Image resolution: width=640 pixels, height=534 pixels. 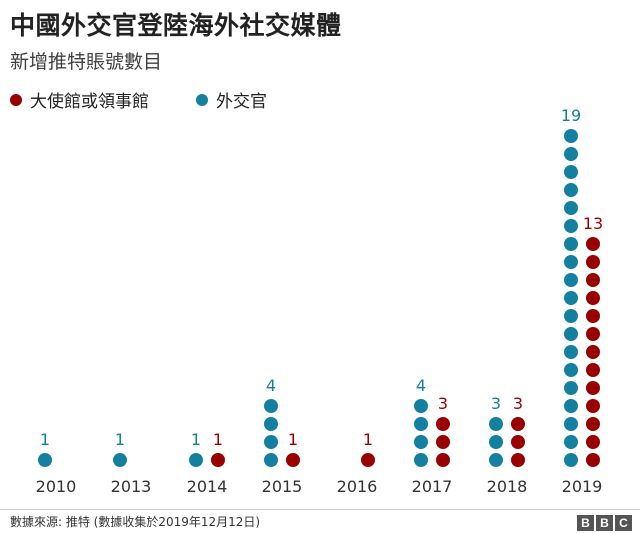 What do you see at coordinates (196, 439) in the screenshot?
I see `value-label-2014-diplomat: 1` at bounding box center [196, 439].